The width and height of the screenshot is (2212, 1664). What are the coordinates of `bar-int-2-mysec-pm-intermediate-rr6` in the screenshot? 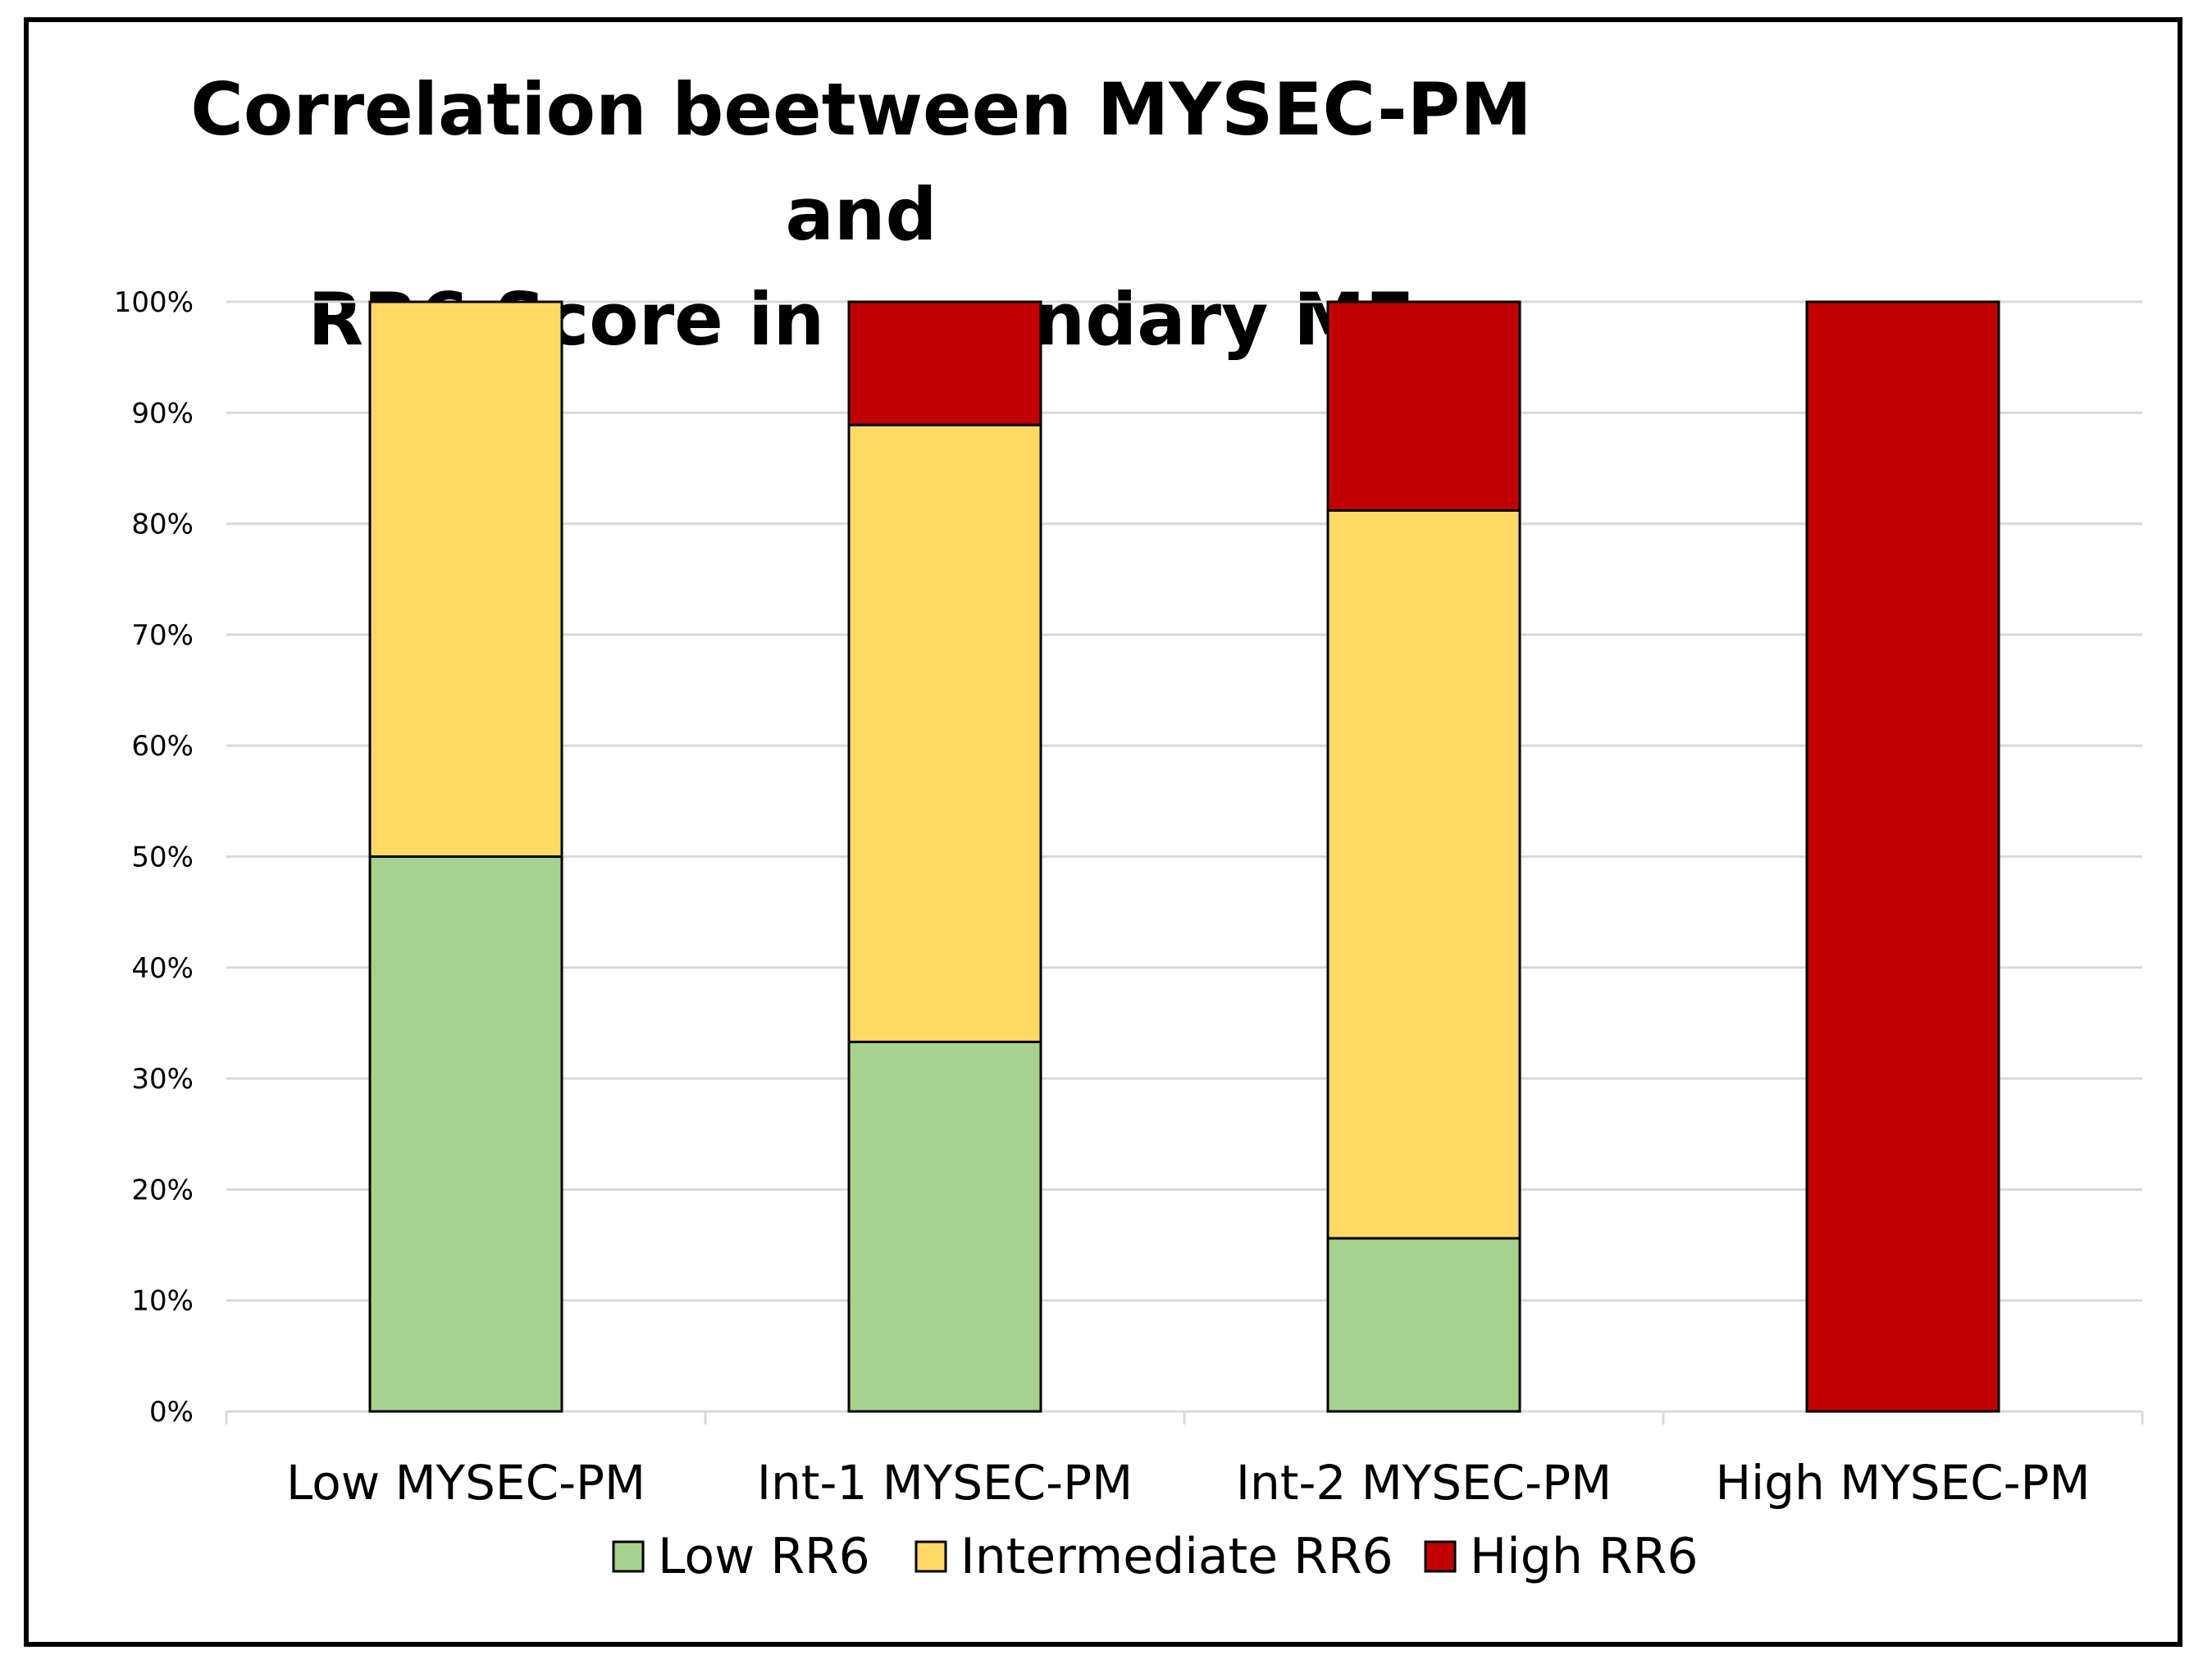 It's located at (1423, 874).